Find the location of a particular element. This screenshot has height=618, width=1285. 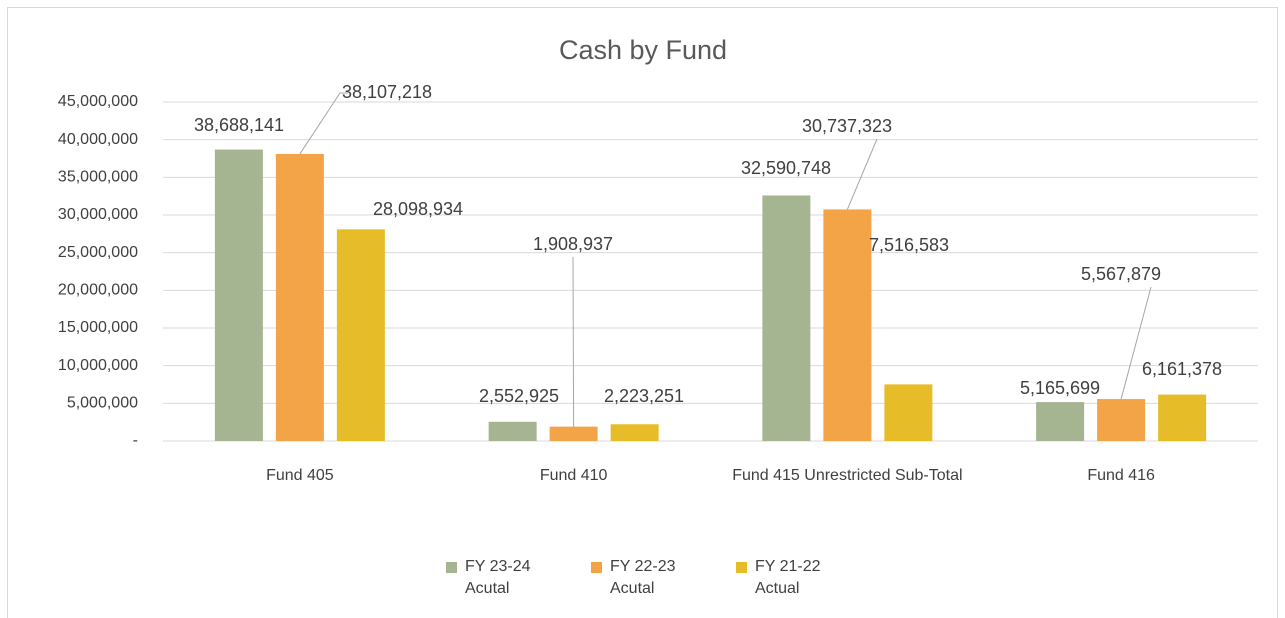

data-label: 30,737,323 is located at coordinates (847, 126).